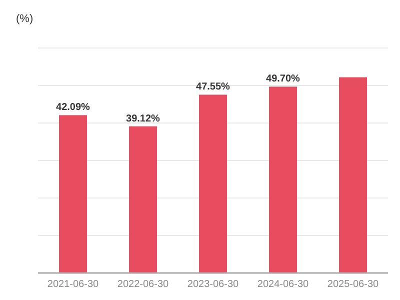 This screenshot has height=300, width=400. Describe the element at coordinates (213, 284) in the screenshot. I see `x-tick-label: 2023-06-30` at that location.